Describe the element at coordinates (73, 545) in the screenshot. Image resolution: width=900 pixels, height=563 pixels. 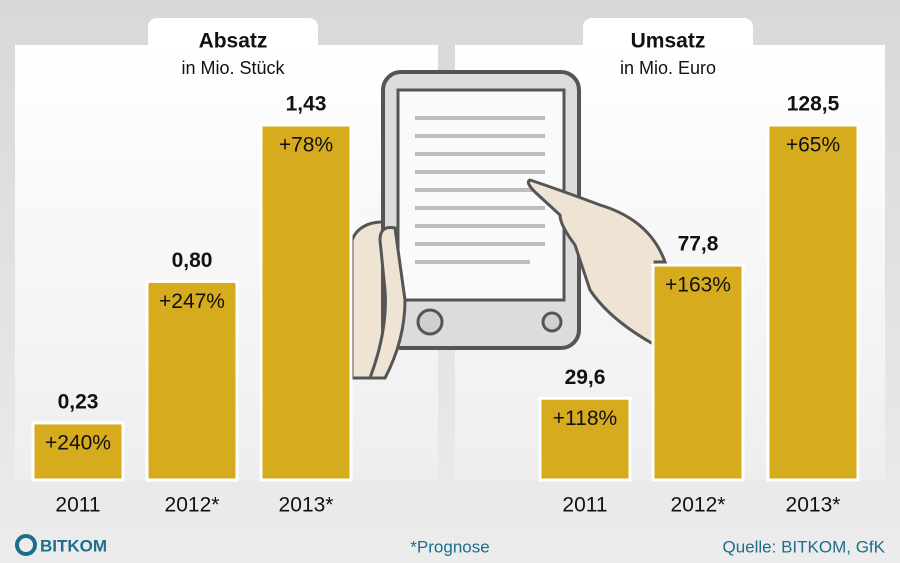
I see `logo-text: BITKOM` at that location.